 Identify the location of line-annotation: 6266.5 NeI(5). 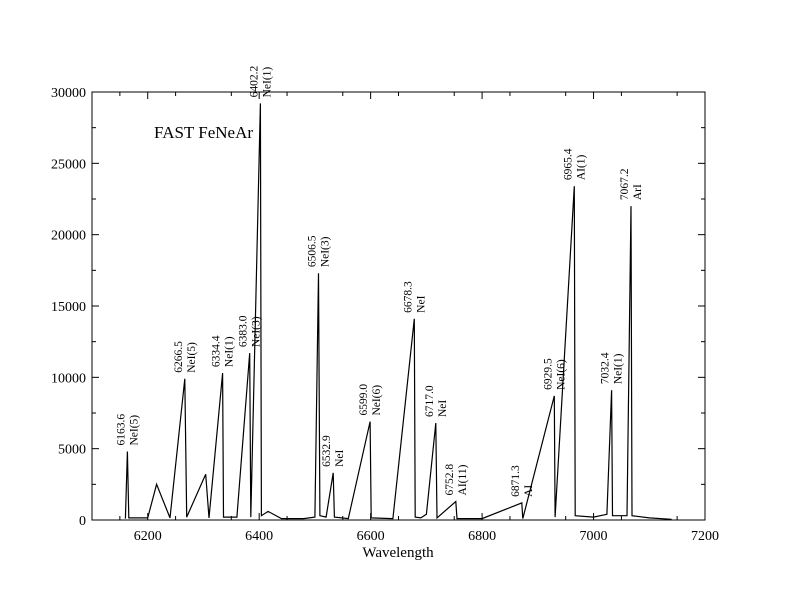
(185, 357).